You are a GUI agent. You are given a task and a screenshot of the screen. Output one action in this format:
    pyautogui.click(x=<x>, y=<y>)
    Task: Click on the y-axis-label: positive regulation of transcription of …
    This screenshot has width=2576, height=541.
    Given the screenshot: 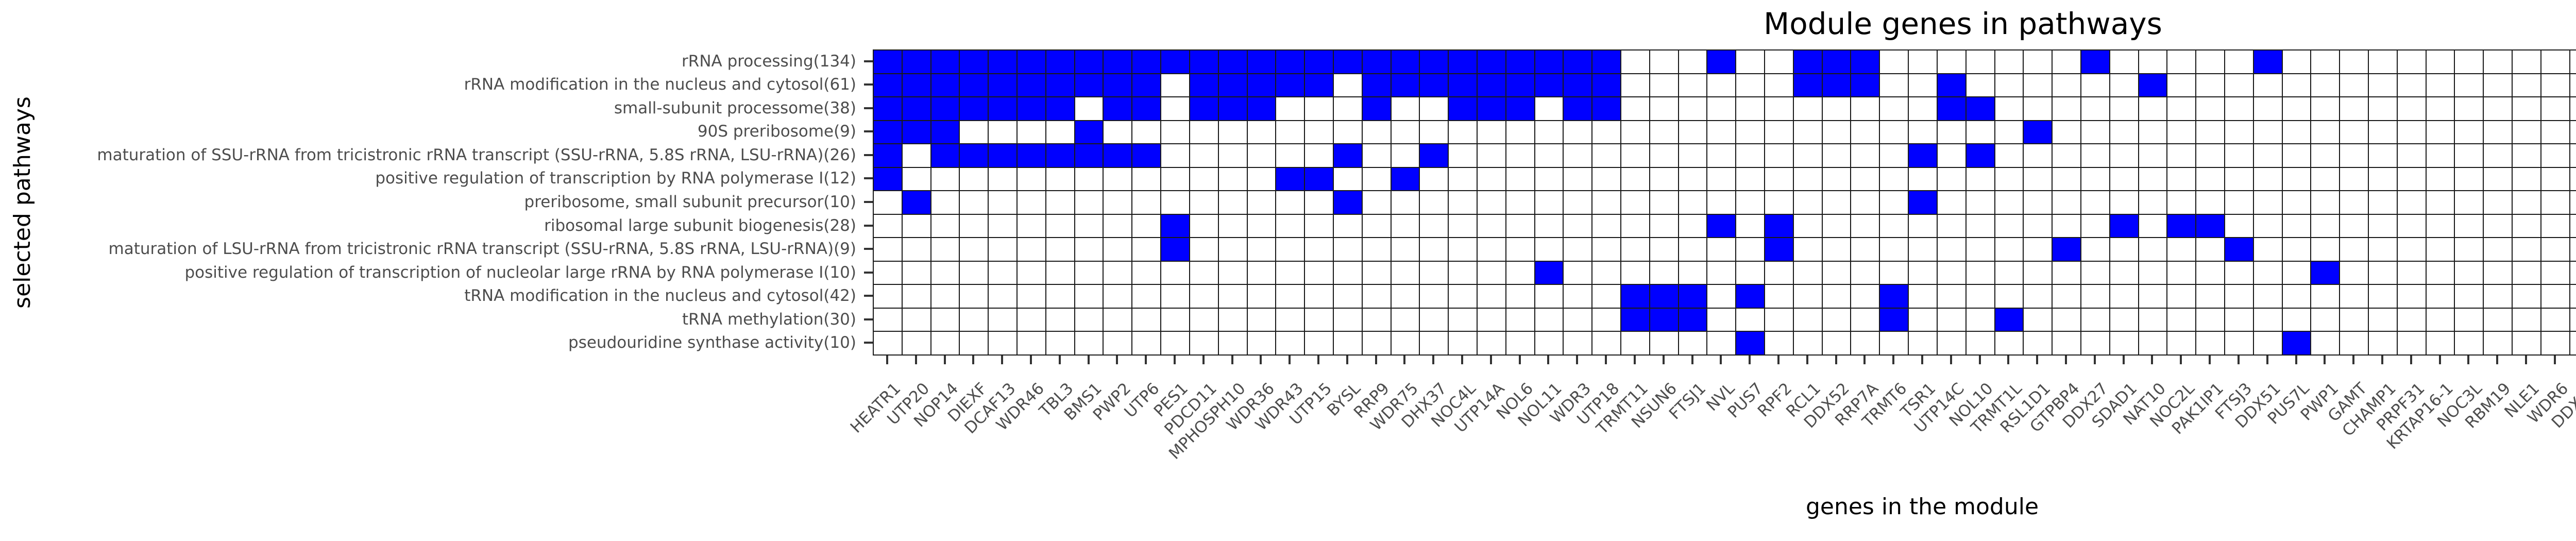 What is the action you would take?
    pyautogui.click(x=520, y=272)
    